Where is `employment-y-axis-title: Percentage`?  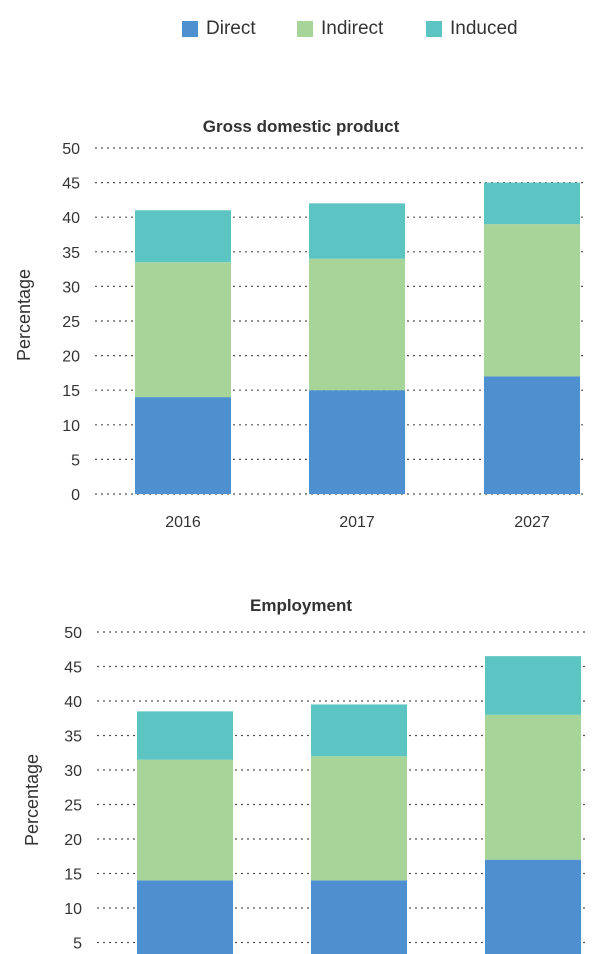
employment-y-axis-title: Percentage is located at coordinates (32, 800).